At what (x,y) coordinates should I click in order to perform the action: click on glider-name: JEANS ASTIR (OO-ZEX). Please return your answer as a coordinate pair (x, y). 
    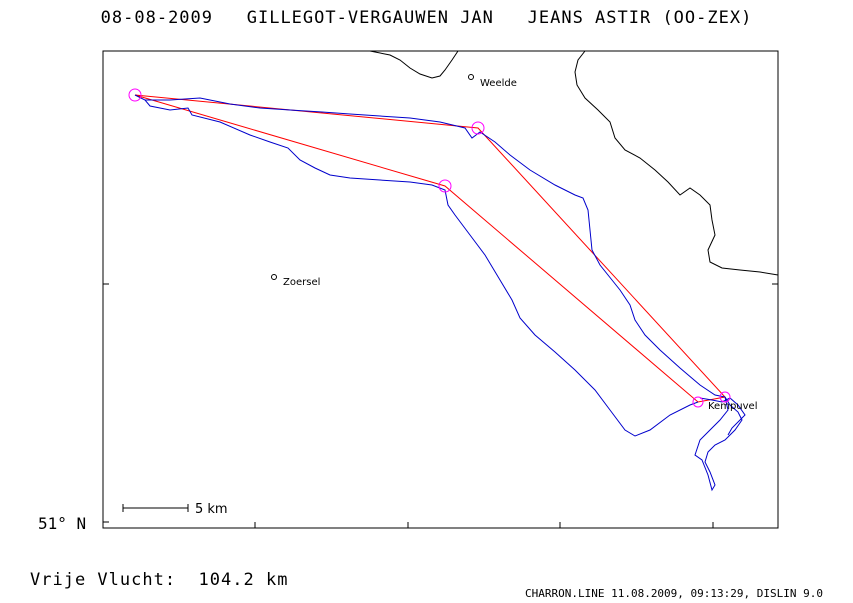
    Looking at the image, I should click on (640, 18).